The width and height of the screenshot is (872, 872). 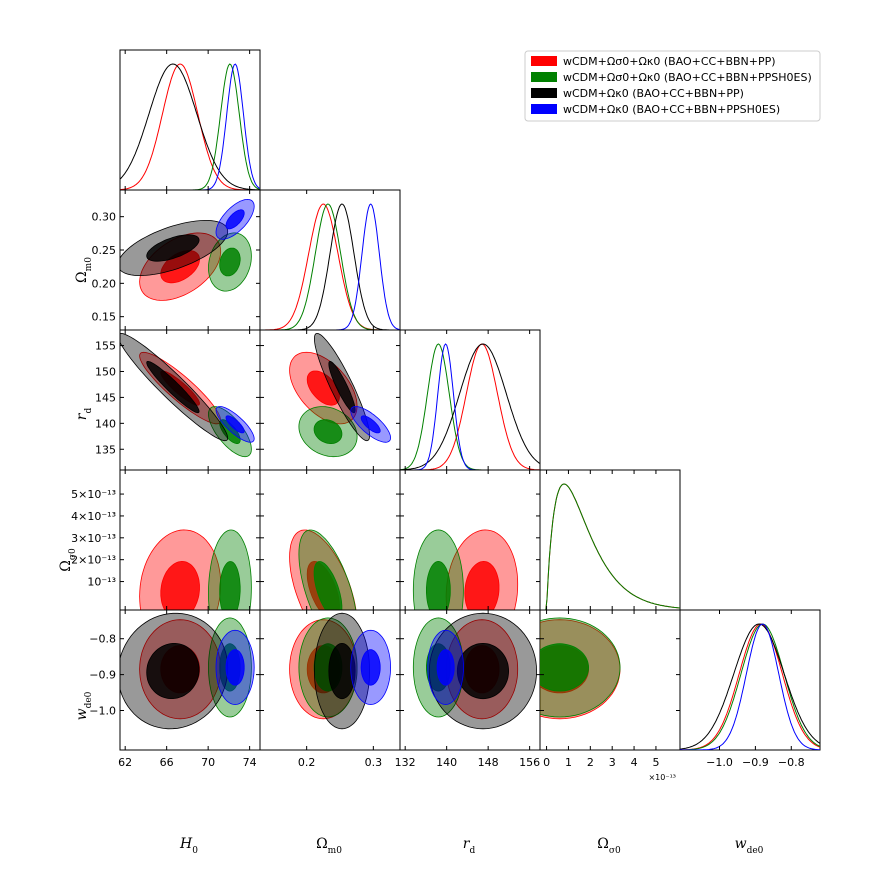 I want to click on x-tick-label: −0.9, so click(x=755, y=762).